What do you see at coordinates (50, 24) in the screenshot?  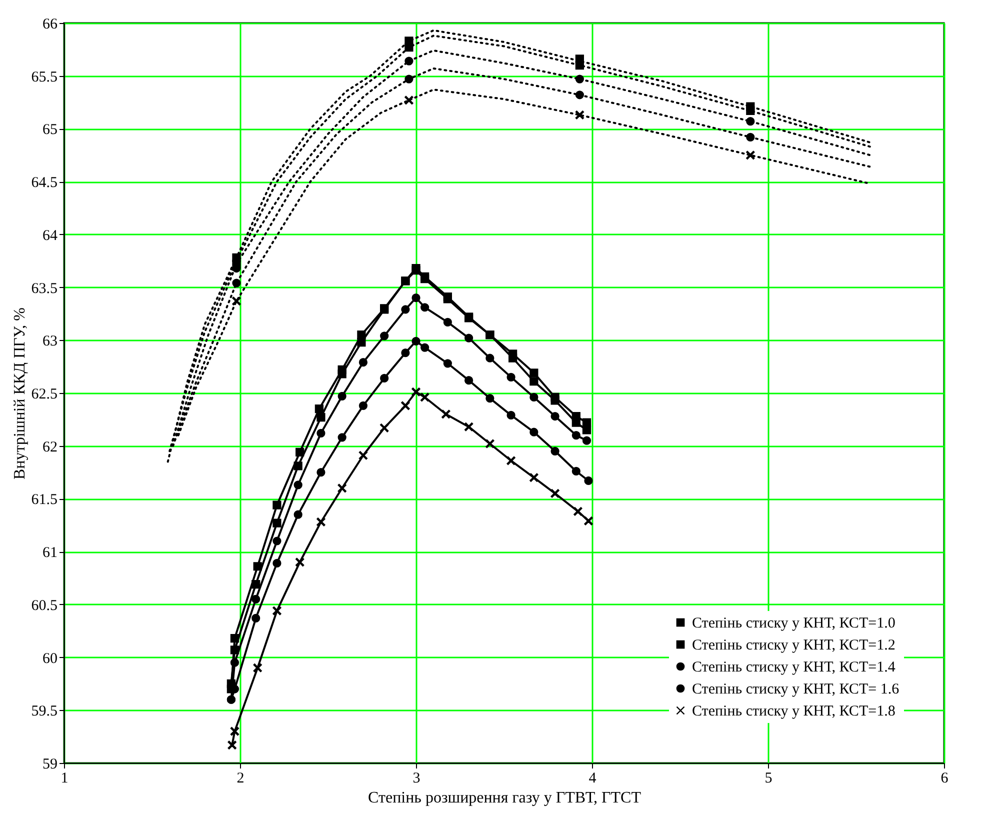 I see `y-tick-label: 66` at bounding box center [50, 24].